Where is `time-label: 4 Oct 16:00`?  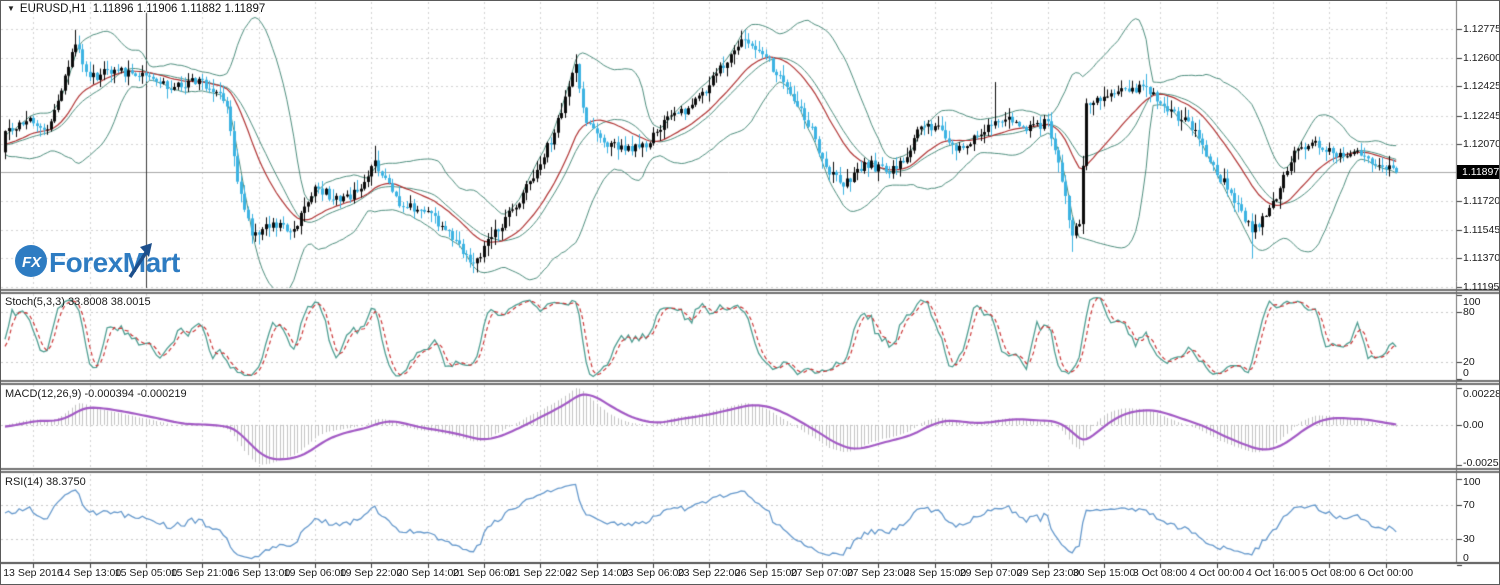 time-label: 4 Oct 16:00 is located at coordinates (1273, 573).